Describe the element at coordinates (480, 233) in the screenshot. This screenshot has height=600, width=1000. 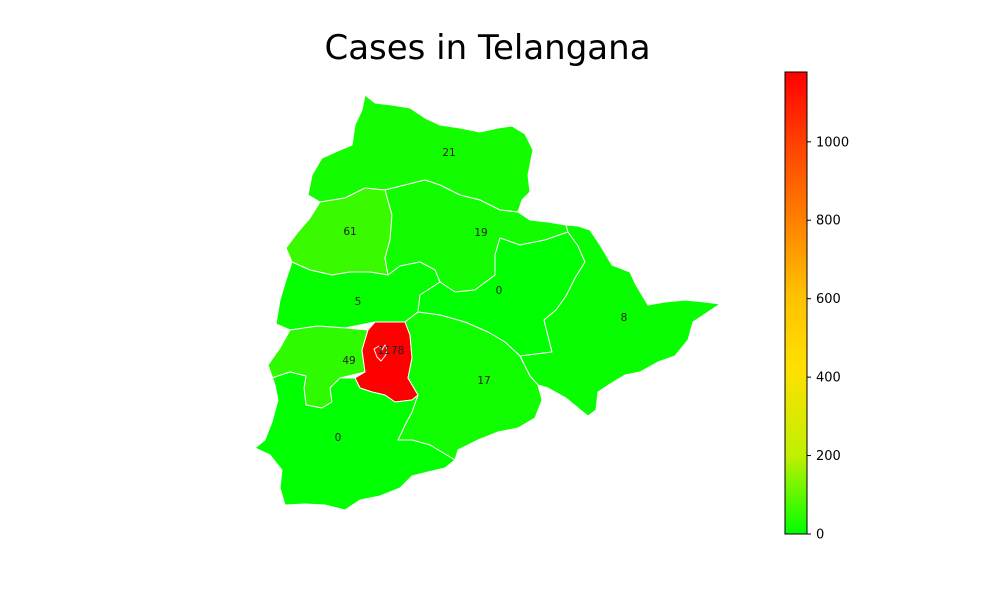
I see `region-label-north-central: 19` at that location.